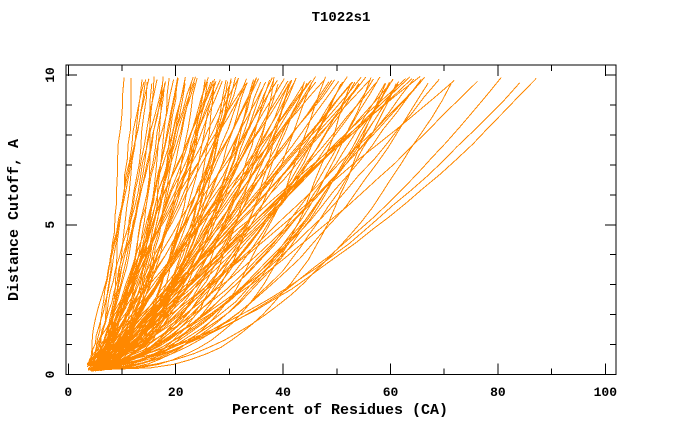  Describe the element at coordinates (606, 392) in the screenshot. I see `x-tick-label: 100` at that location.